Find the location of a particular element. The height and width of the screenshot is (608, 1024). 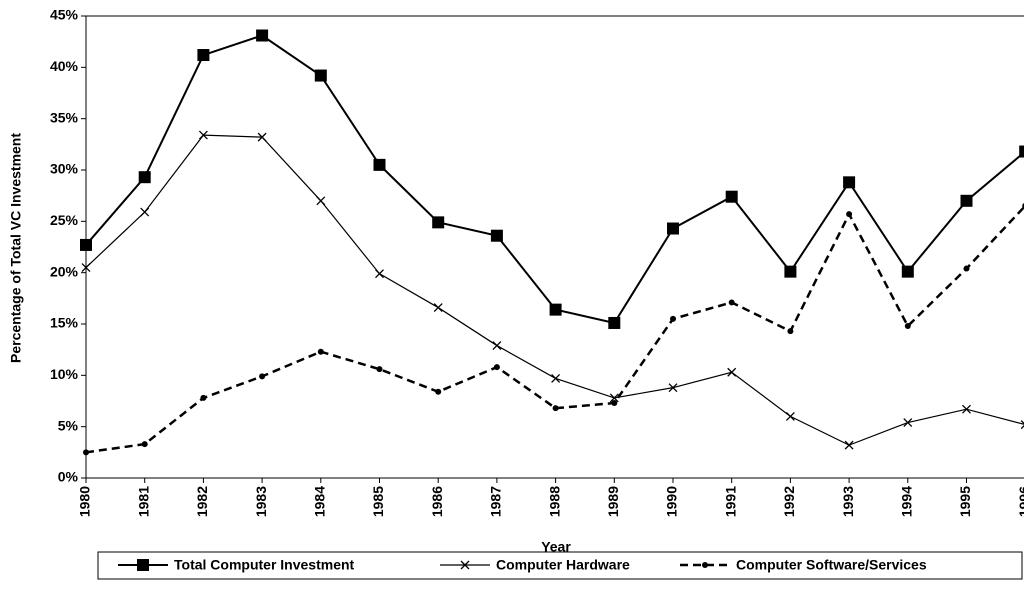

y-tick-label: 30% is located at coordinates (64, 169).